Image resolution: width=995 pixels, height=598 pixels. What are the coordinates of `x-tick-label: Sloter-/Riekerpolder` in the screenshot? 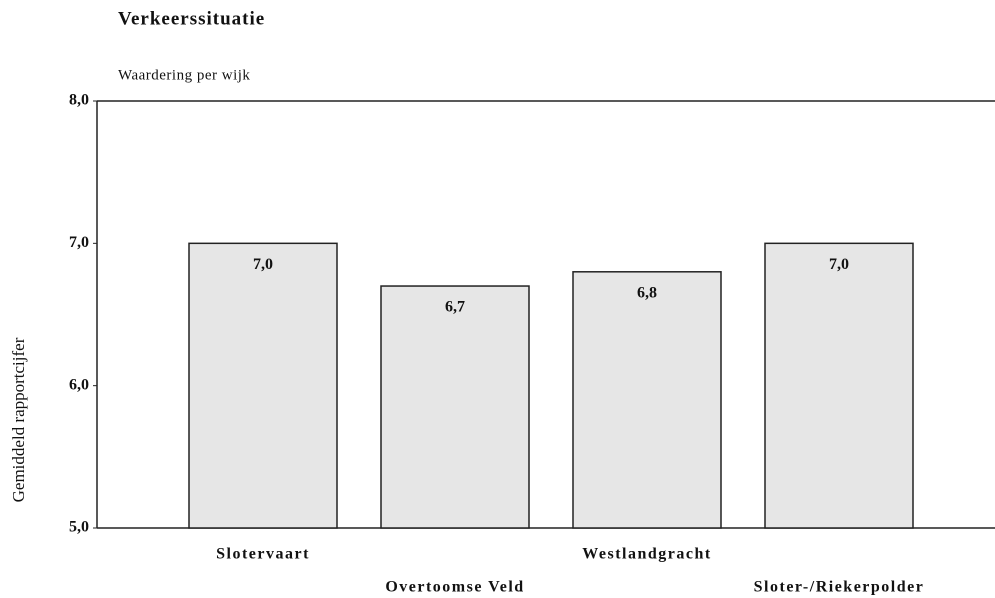 It's located at (839, 587).